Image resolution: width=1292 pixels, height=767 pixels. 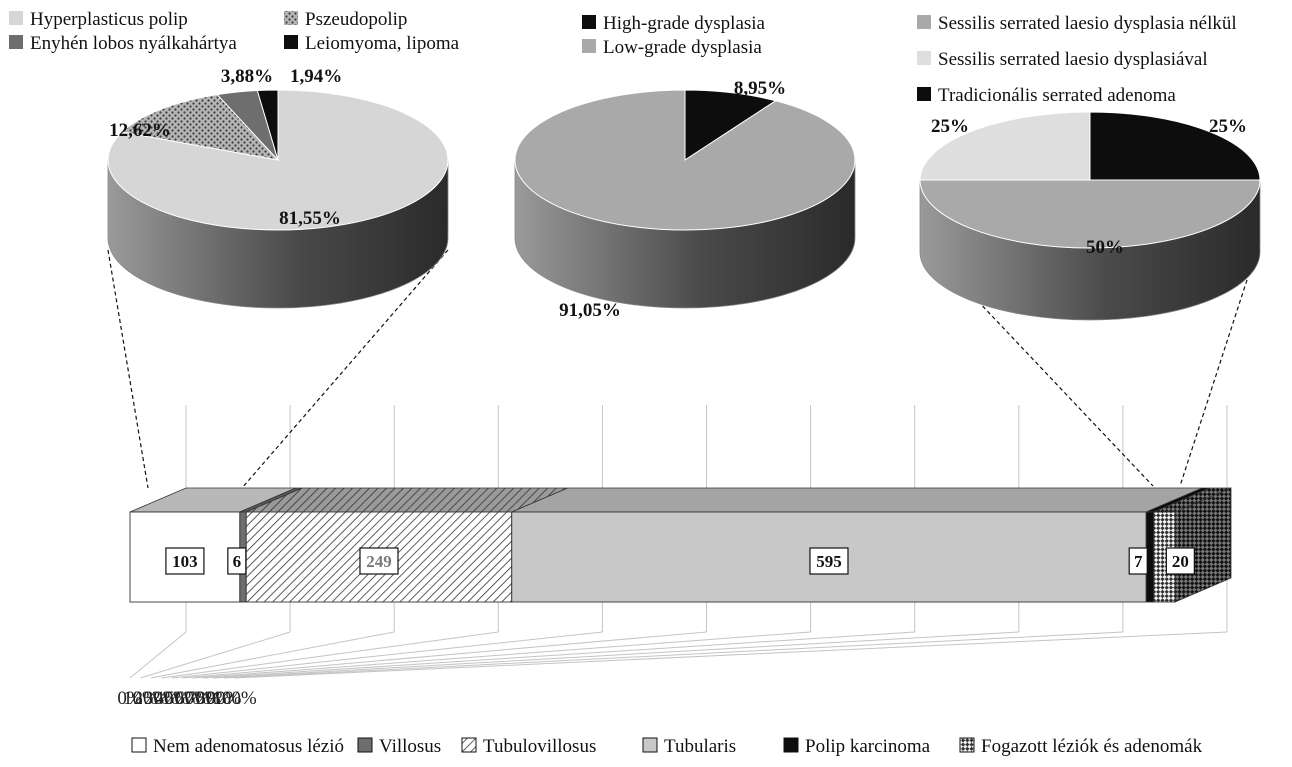 What do you see at coordinates (109, 19) in the screenshot?
I see `legend-label: Hyperplasticus polip` at bounding box center [109, 19].